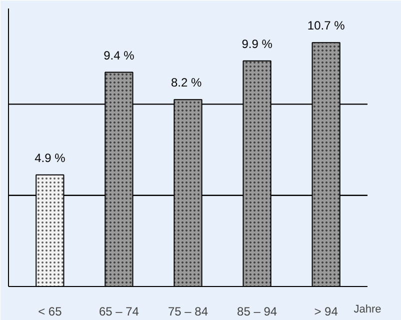 The height and width of the screenshot is (320, 401). I want to click on x-tick-label: < 65, so click(50, 311).